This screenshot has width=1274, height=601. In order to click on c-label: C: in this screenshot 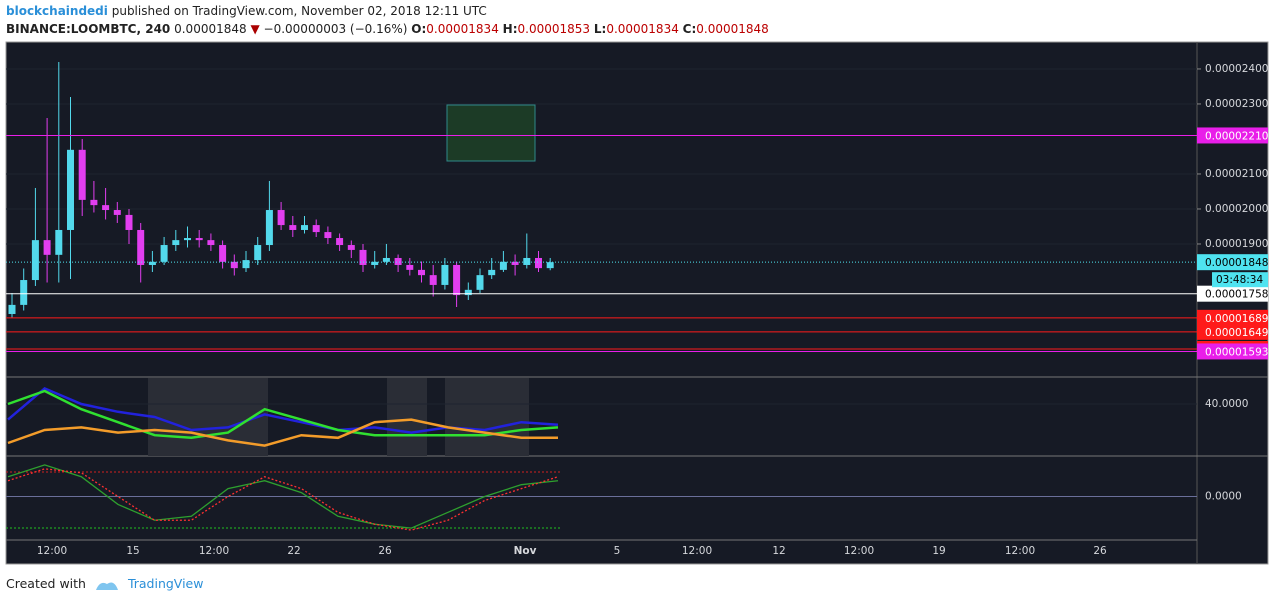, I will do `click(689, 29)`.